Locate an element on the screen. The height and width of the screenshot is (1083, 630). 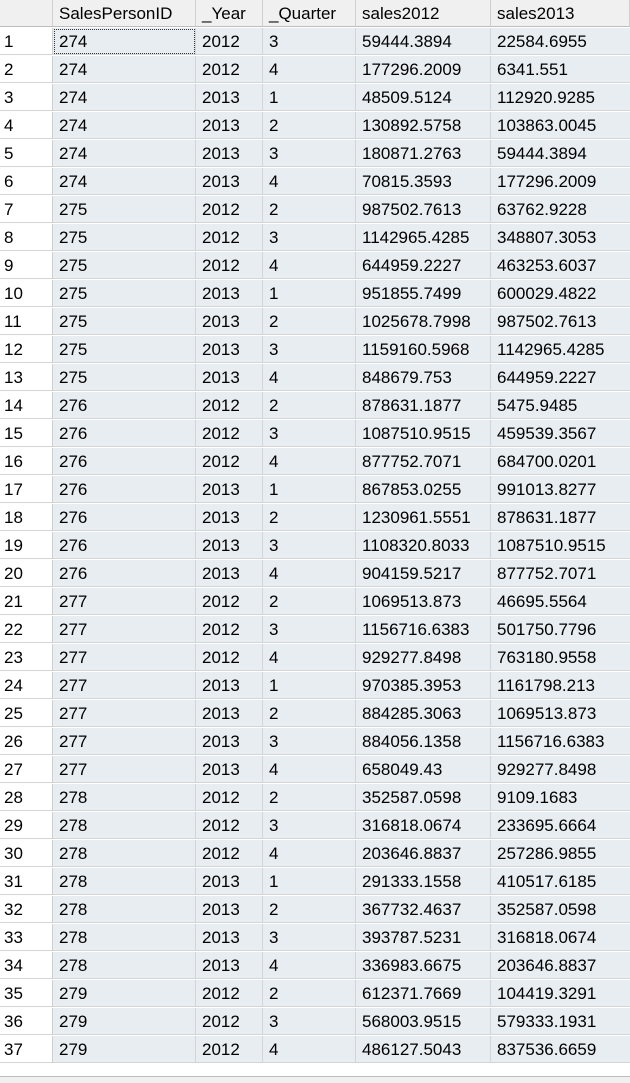
table-row: 29 278 2012 3 316818.0674 233695.6664 is located at coordinates (315, 826).